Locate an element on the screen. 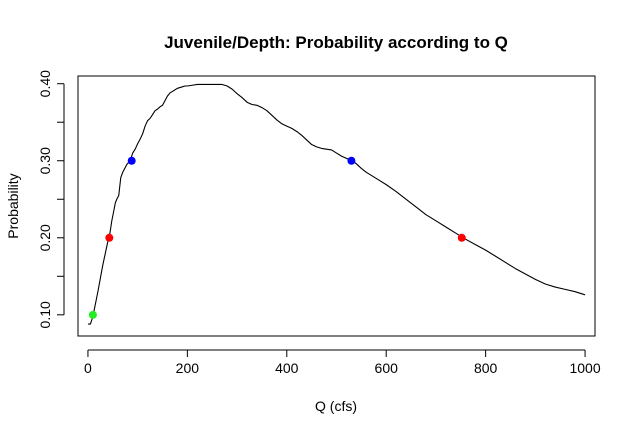 The height and width of the screenshot is (434, 635). x-tick-label: 600 is located at coordinates (387, 368).